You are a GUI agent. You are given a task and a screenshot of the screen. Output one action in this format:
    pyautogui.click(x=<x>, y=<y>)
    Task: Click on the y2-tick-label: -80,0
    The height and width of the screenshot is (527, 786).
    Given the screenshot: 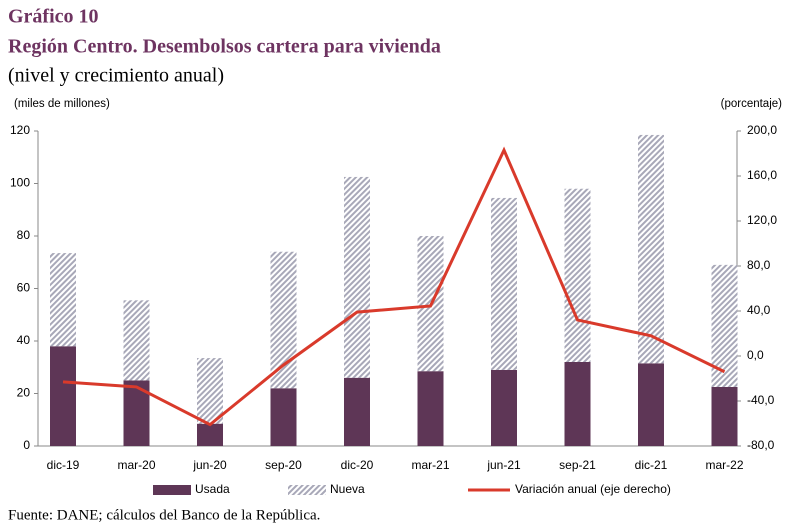 What is the action you would take?
    pyautogui.click(x=761, y=445)
    